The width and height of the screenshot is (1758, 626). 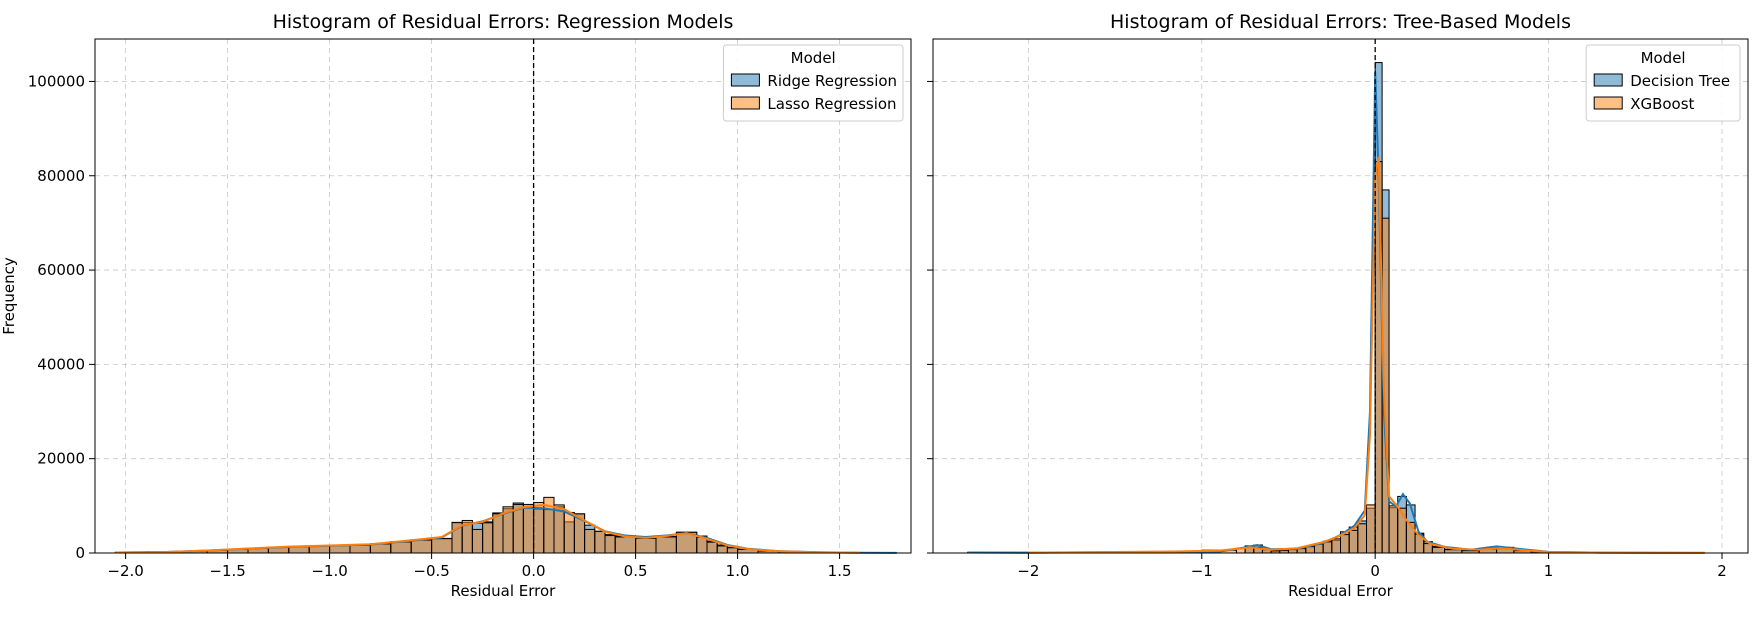 I want to click on legend-entry-label: Lasso Regression, so click(x=831, y=104).